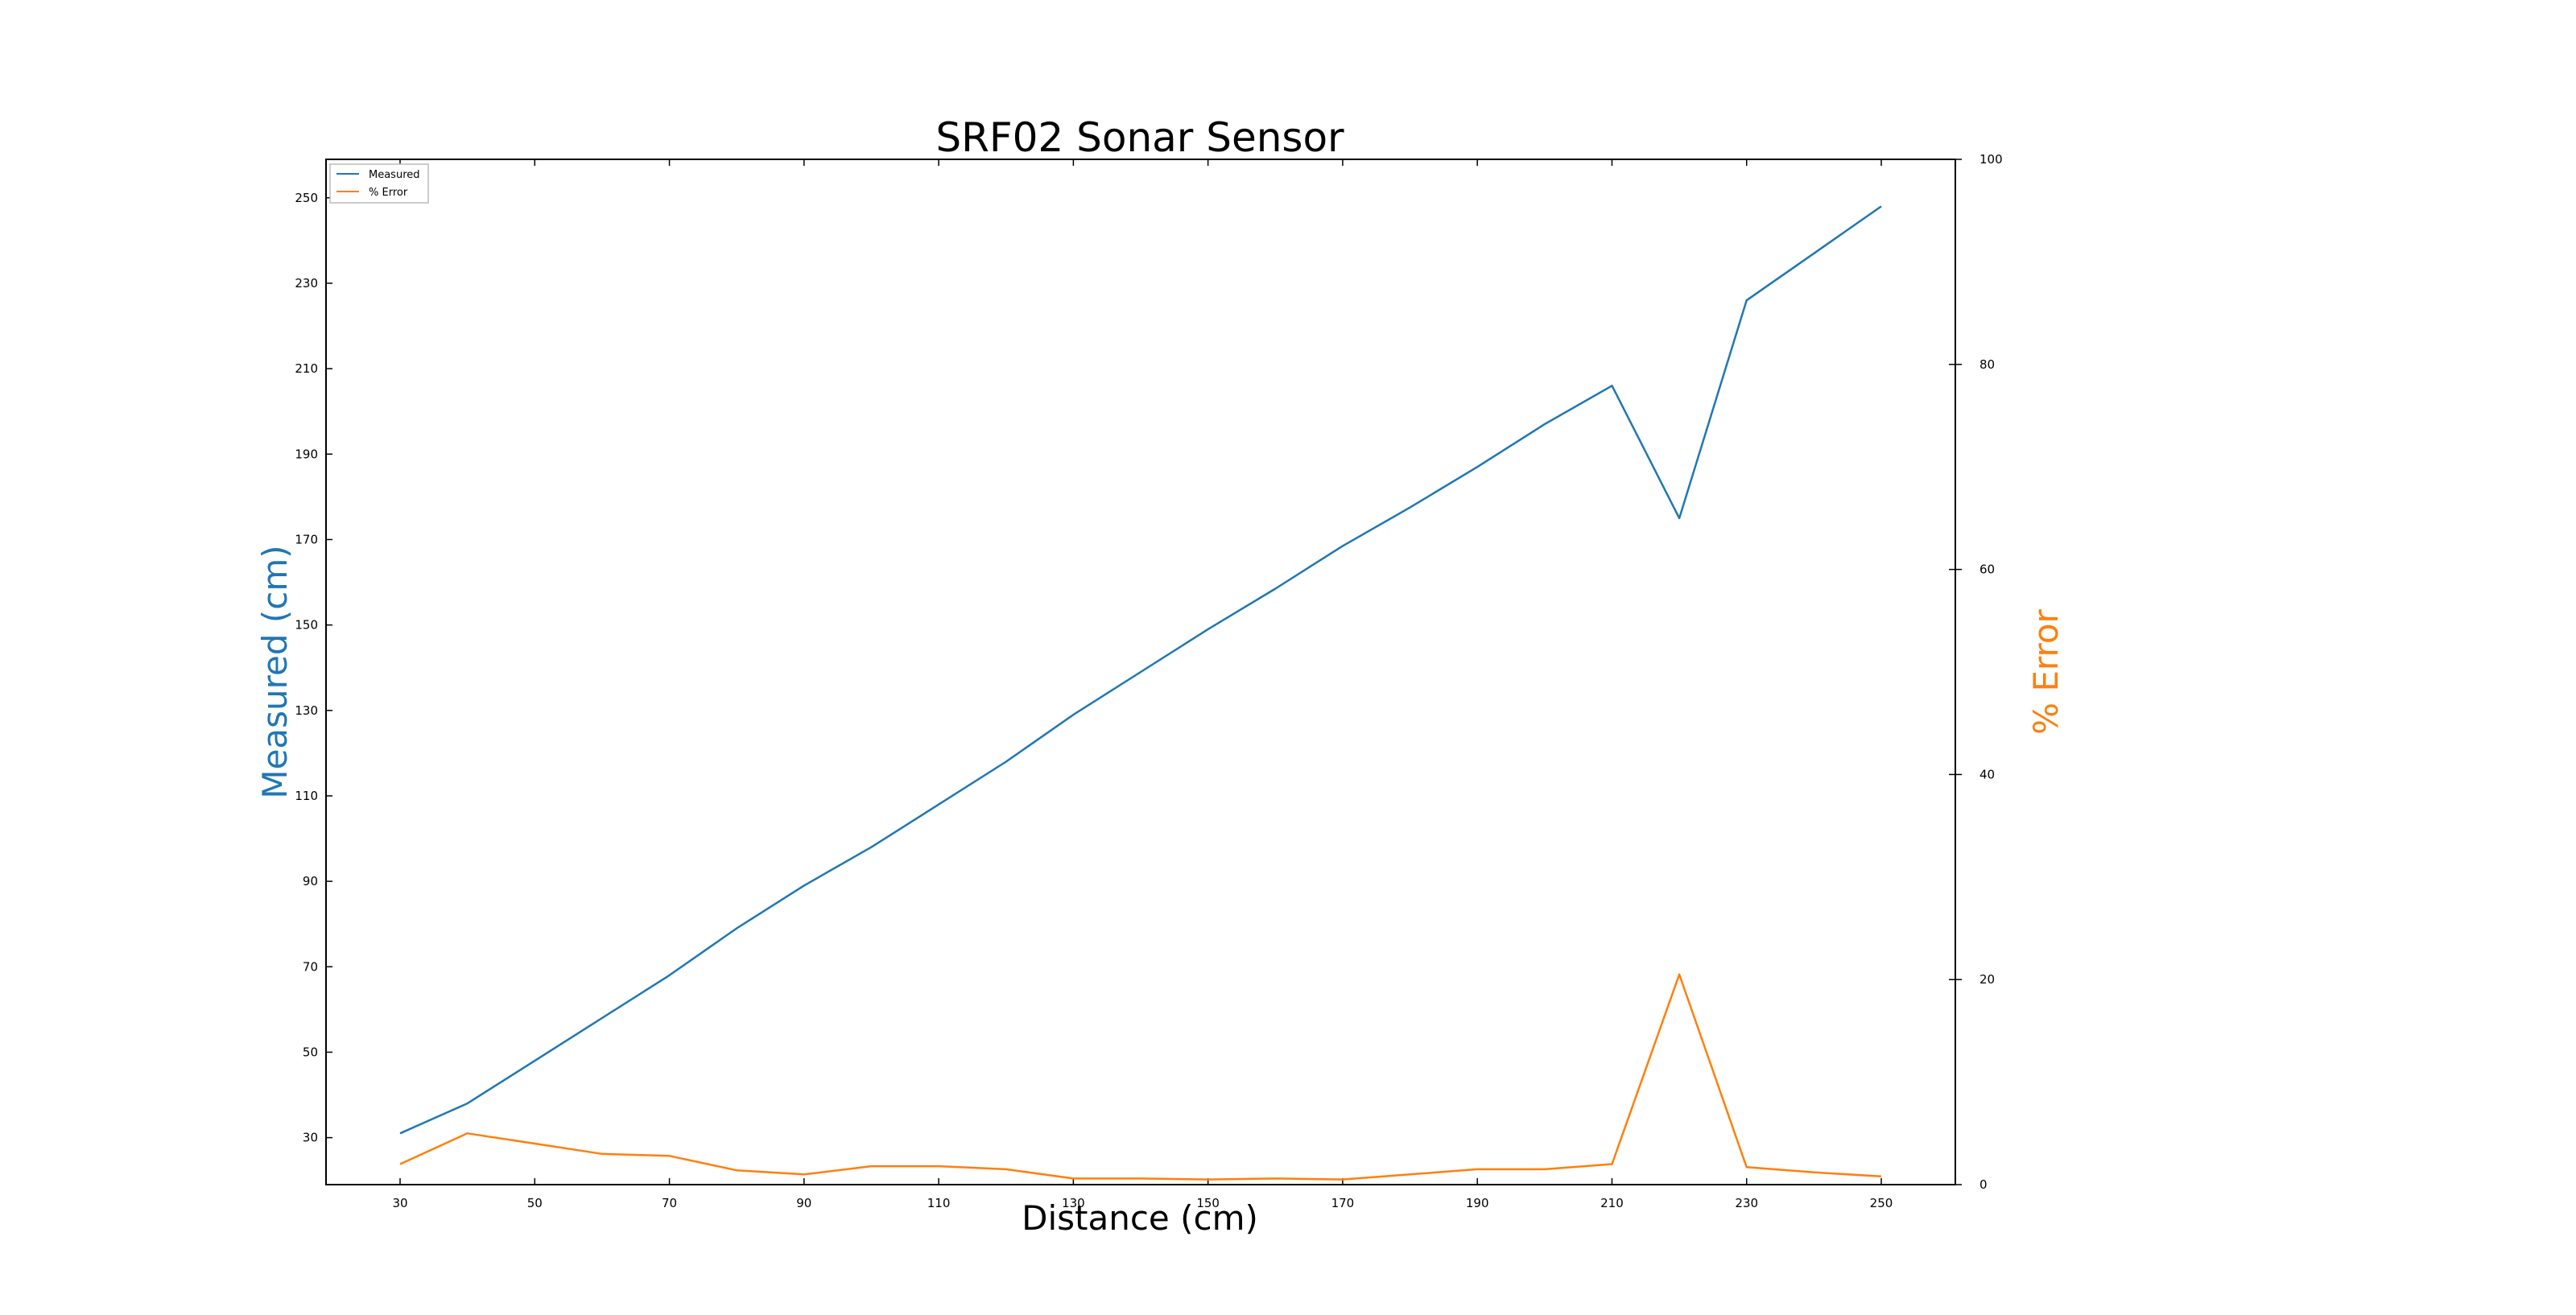  What do you see at coordinates (1881, 1203) in the screenshot?
I see `x-tick-label: 250` at bounding box center [1881, 1203].